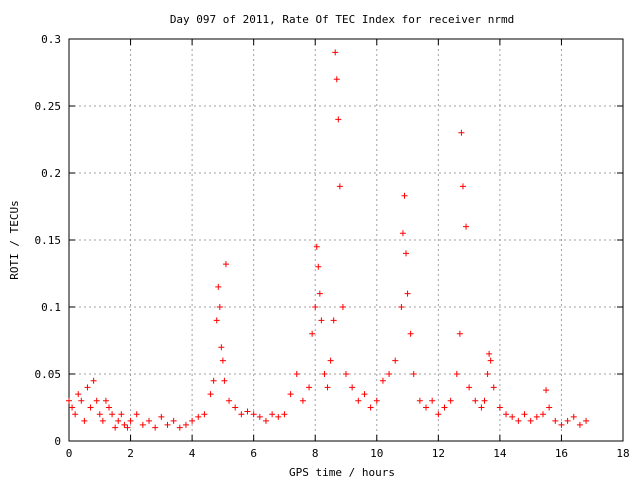 Image resolution: width=640 pixels, height=480 pixels. I want to click on x-tick-label: 16, so click(561, 453).